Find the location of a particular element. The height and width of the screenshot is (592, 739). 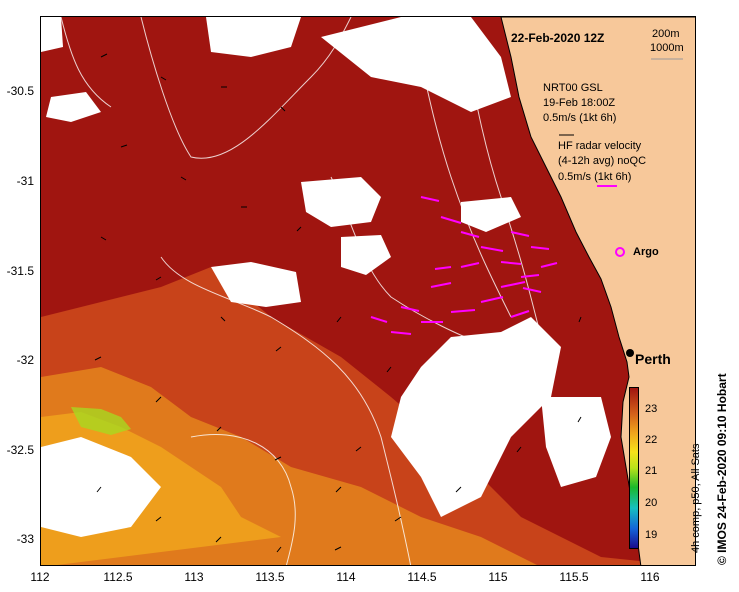

x-tick: 113 is located at coordinates (194, 577).